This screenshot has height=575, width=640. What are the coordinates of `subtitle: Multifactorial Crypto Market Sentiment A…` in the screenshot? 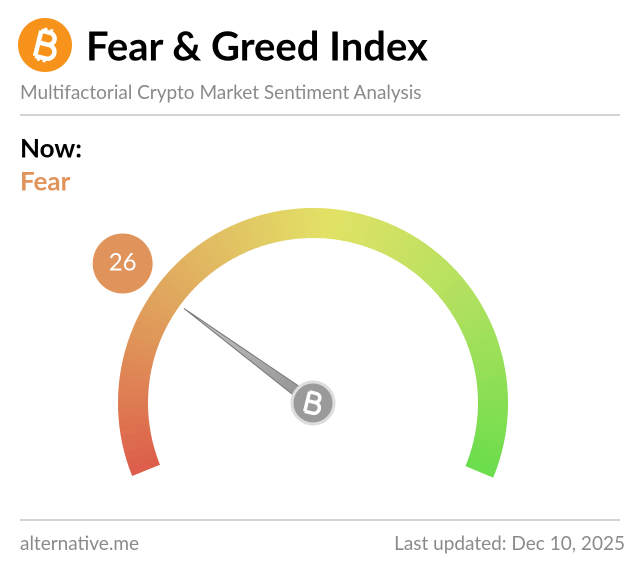 It's located at (221, 92).